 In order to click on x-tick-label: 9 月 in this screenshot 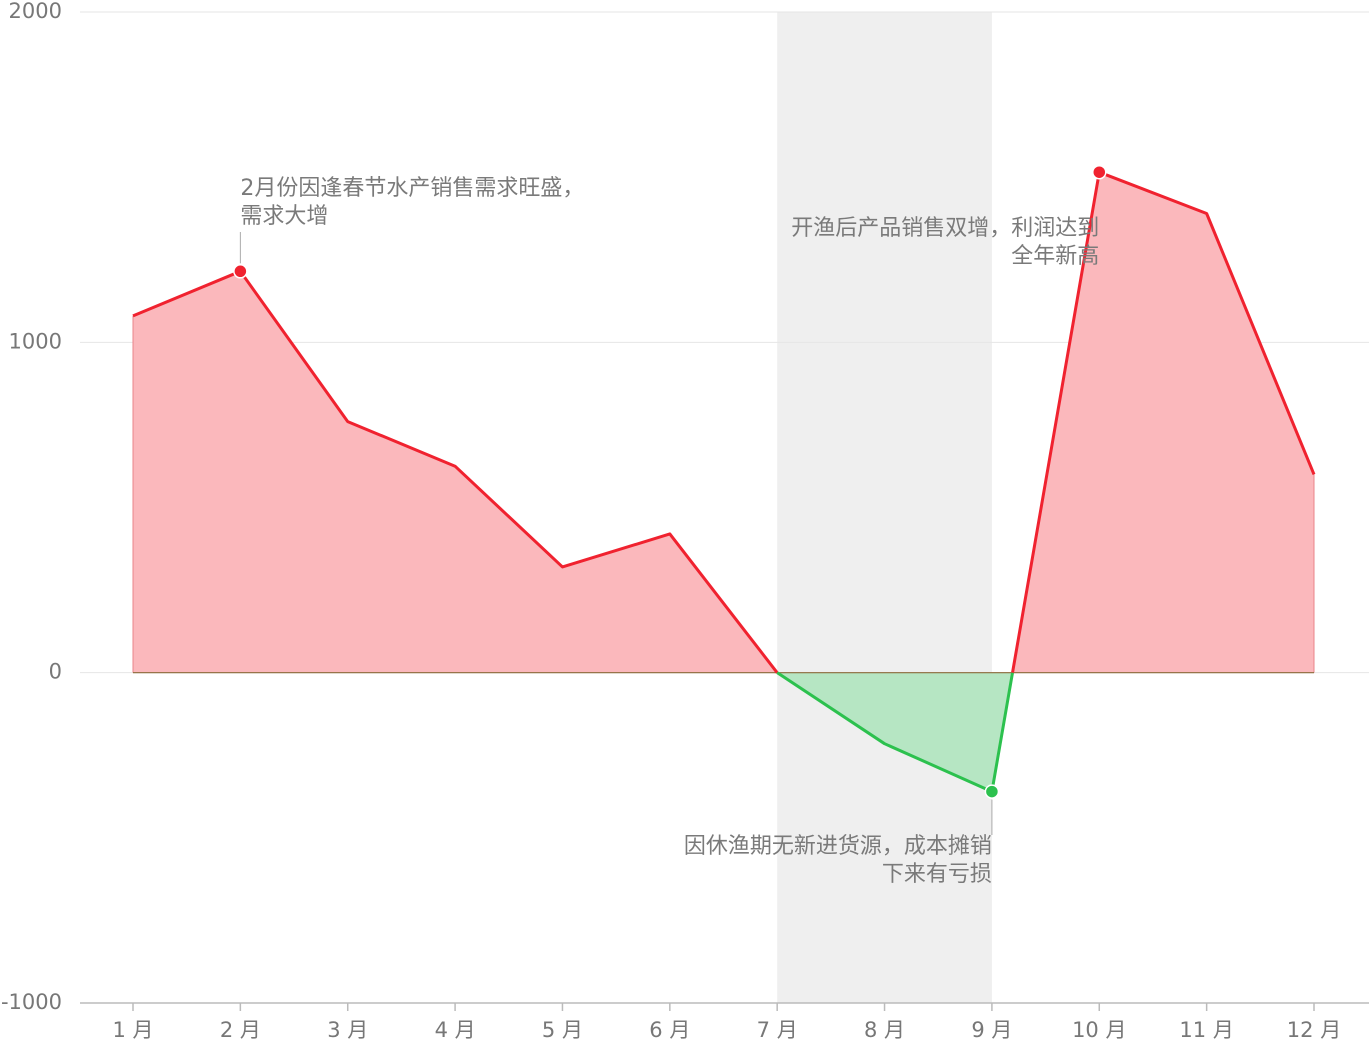, I will do `click(991, 1030)`.